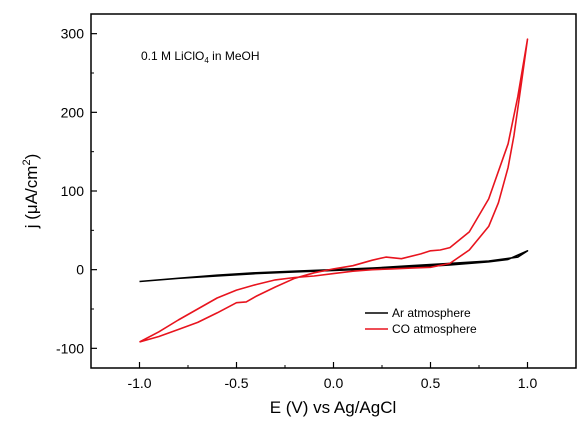  What do you see at coordinates (206, 60) in the screenshot?
I see `annotation-sub: 4` at bounding box center [206, 60].